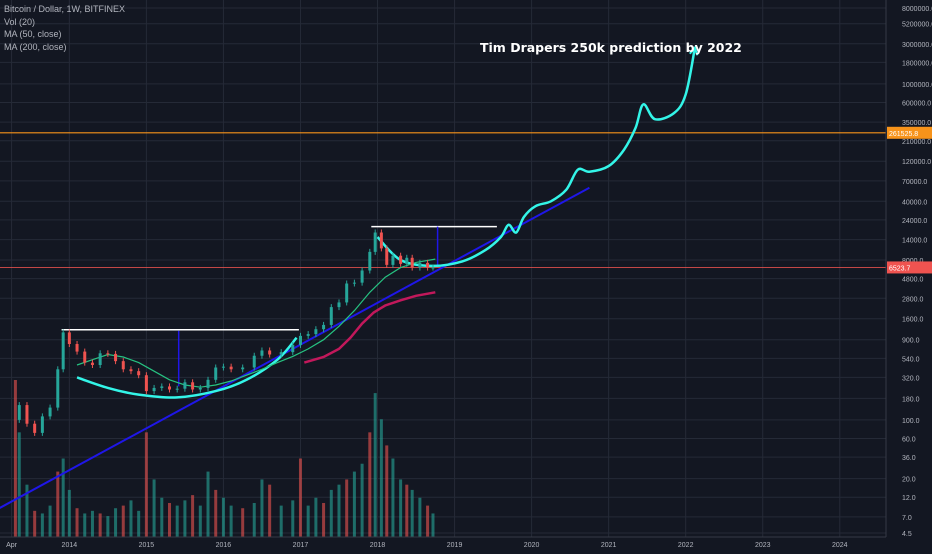  I want to click on x-tick-label: 2023, so click(763, 545).